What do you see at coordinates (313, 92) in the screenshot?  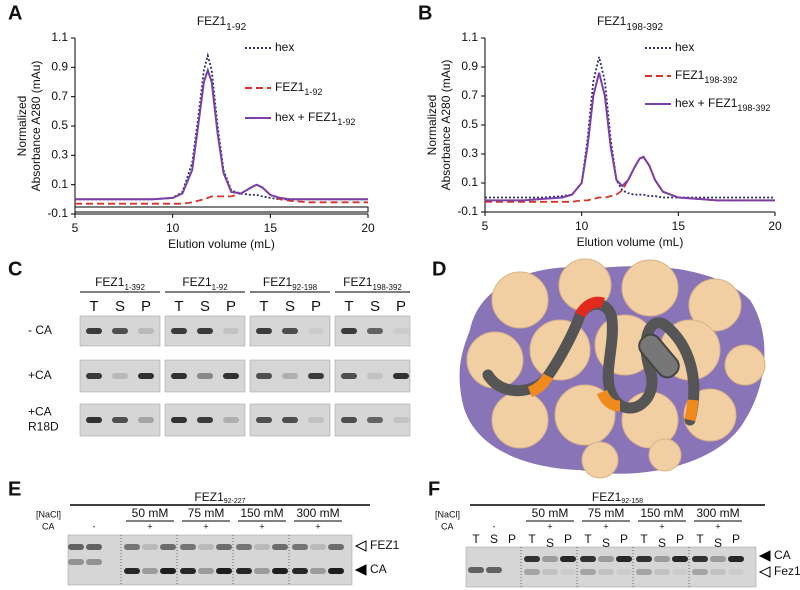 I see `legend-label-sub: 1-92` at bounding box center [313, 92].